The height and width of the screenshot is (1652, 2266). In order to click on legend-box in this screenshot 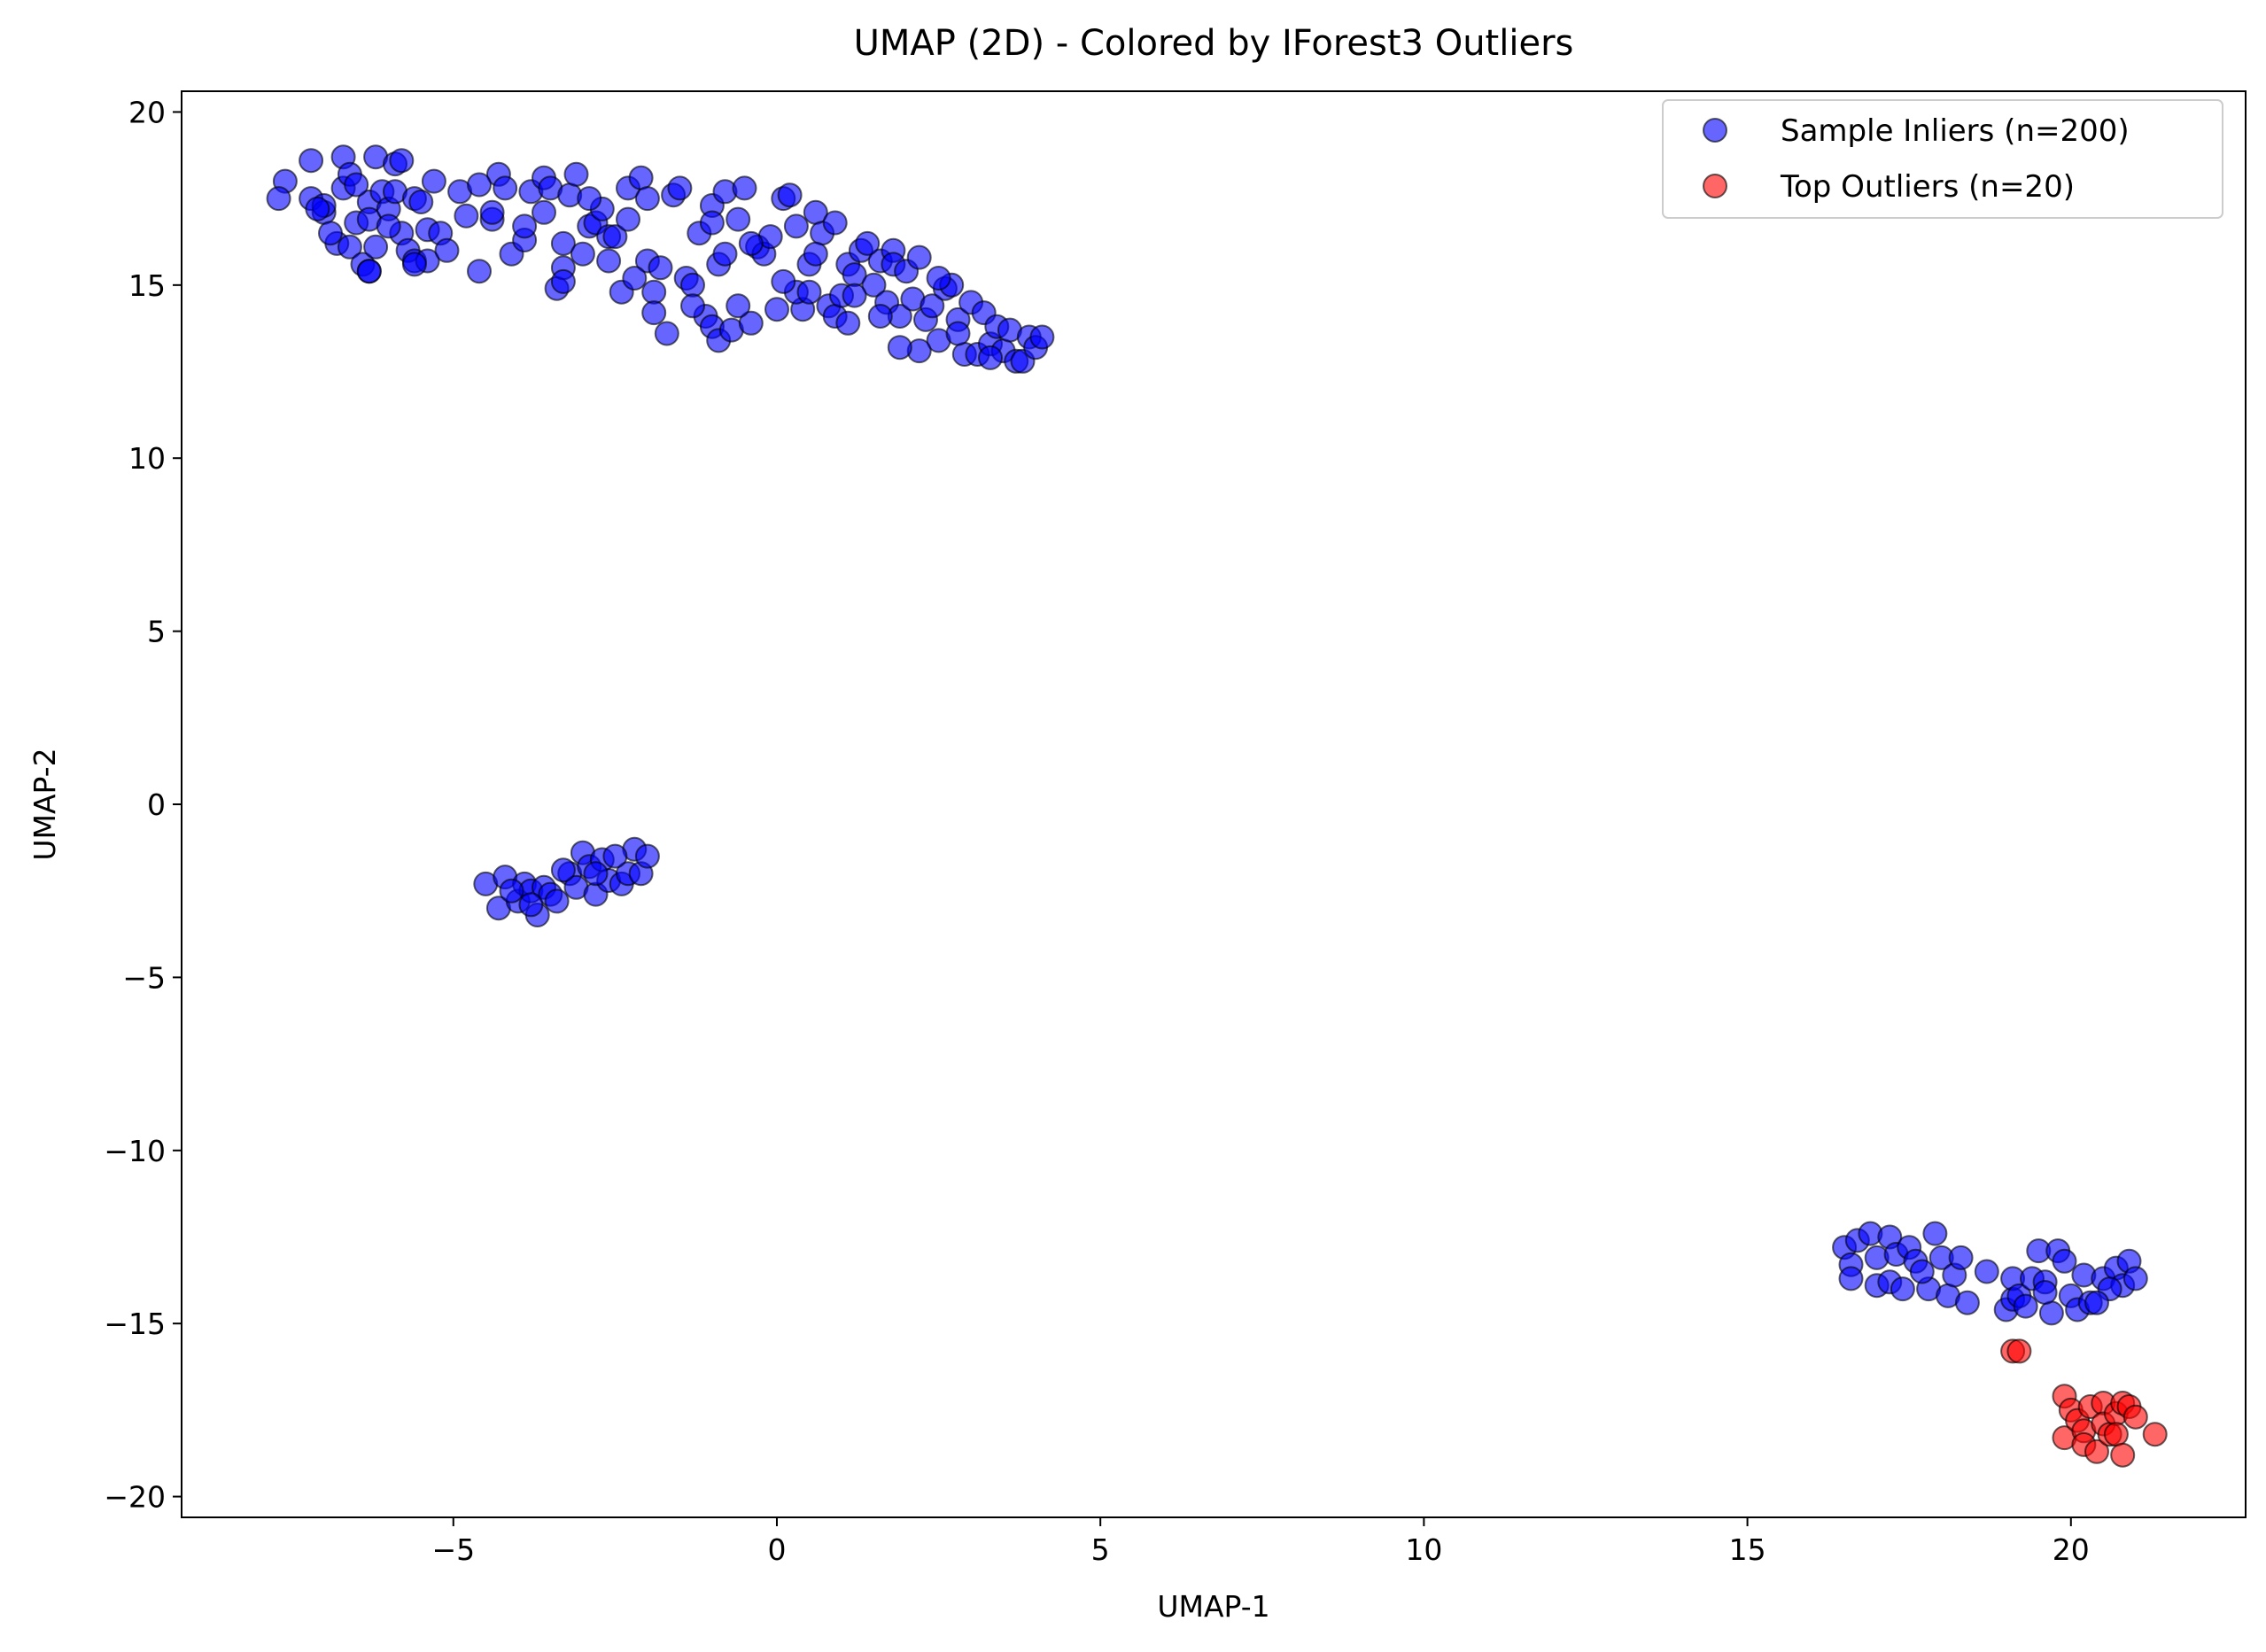, I will do `click(1942, 159)`.